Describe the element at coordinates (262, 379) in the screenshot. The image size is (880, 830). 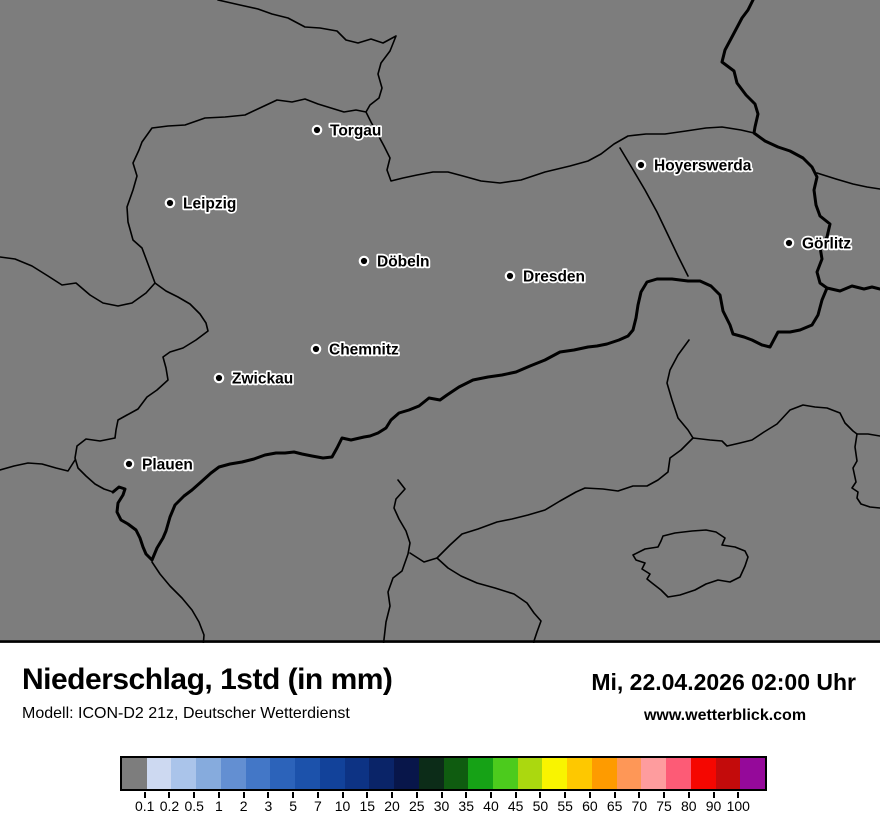
I see `city-label: Zwickau` at that location.